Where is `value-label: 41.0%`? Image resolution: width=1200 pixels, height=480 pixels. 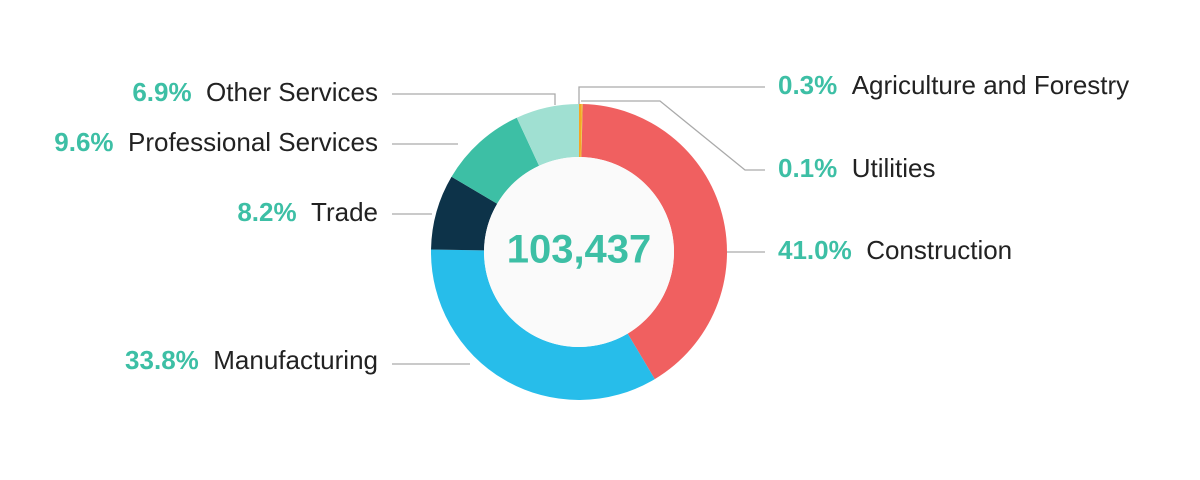
value-label: 41.0% is located at coordinates (815, 250).